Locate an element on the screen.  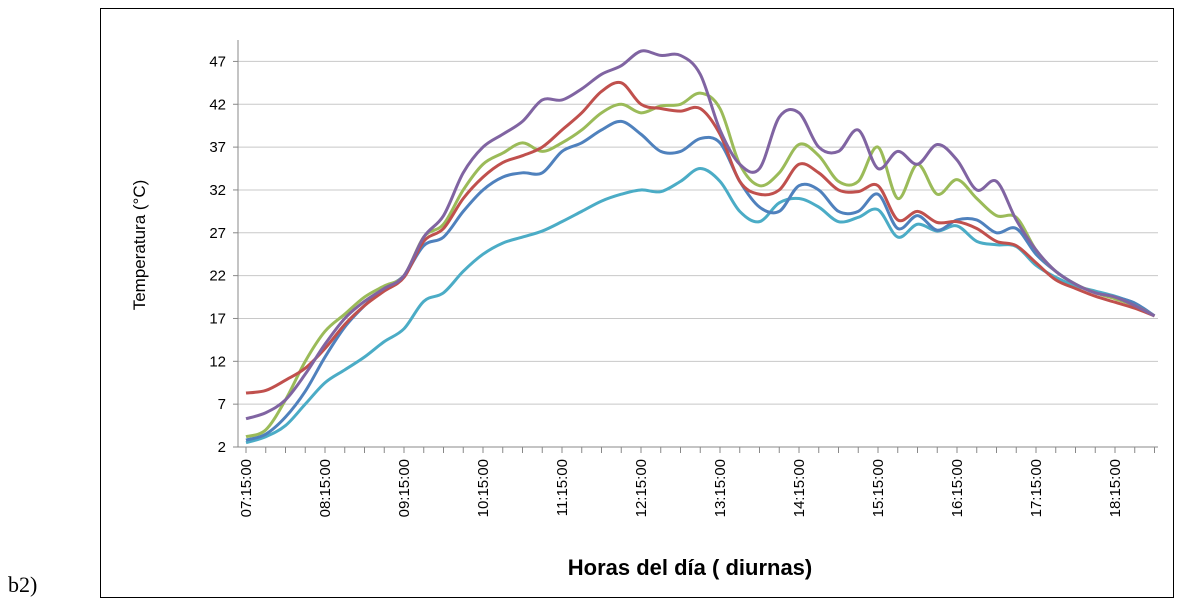
y-axis-title: Temperatura (°C) is located at coordinates (139, 245).